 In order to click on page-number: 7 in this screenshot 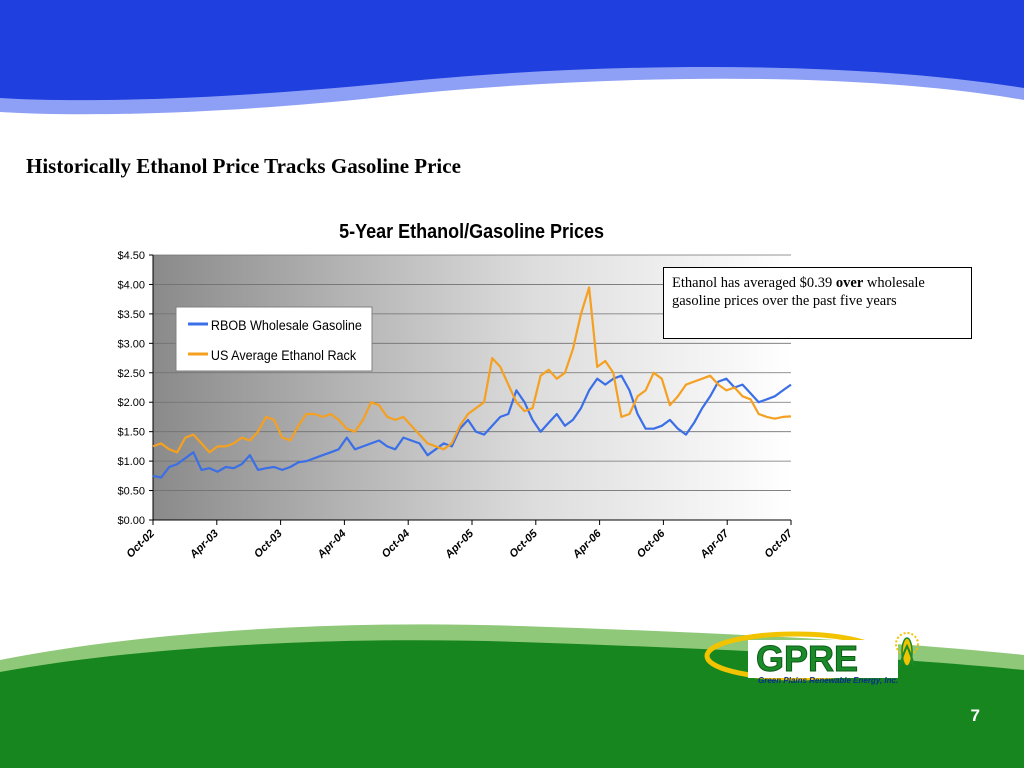, I will do `click(975, 715)`.